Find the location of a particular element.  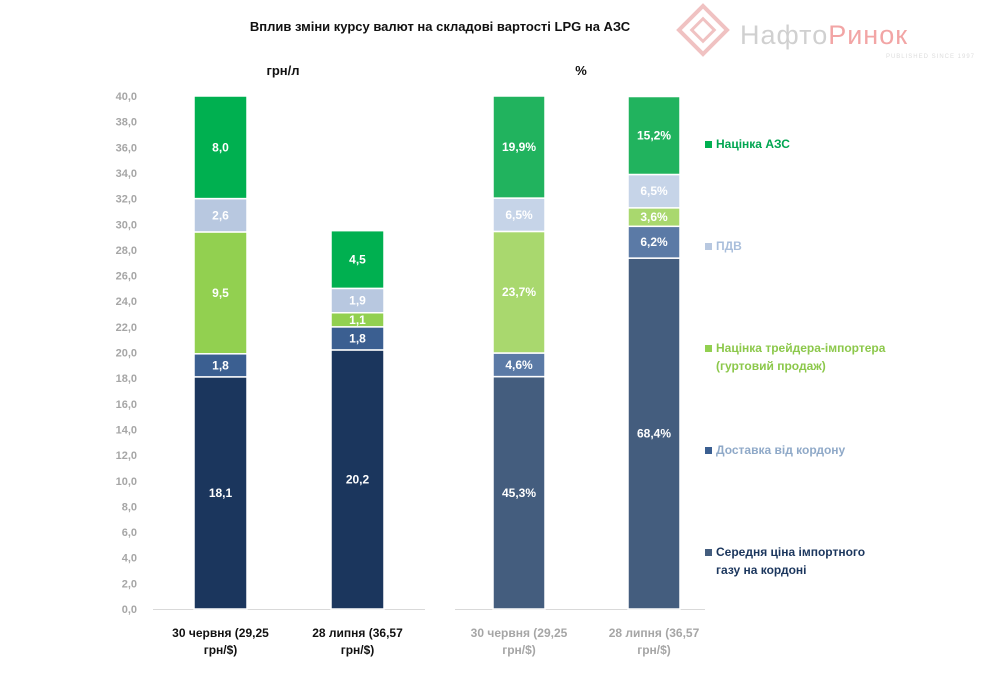

data-label: 15,2% is located at coordinates (654, 136).